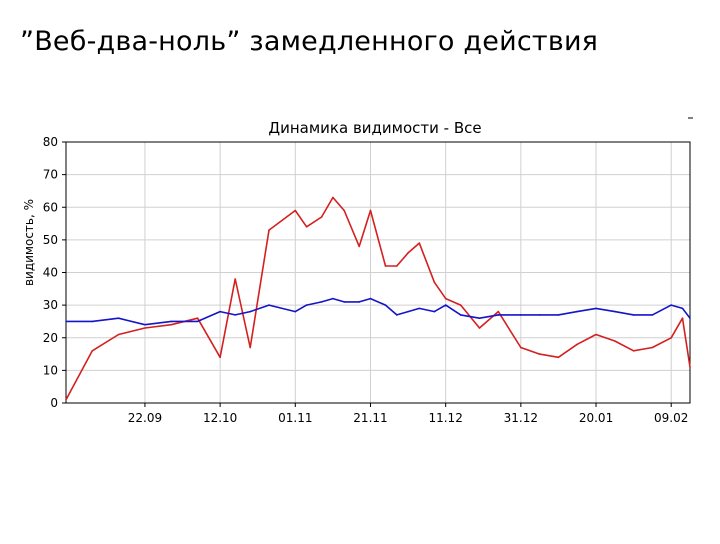 The height and width of the screenshot is (544, 720). What do you see at coordinates (295, 418) in the screenshot?
I see `x-tick-label: 01.11` at bounding box center [295, 418].